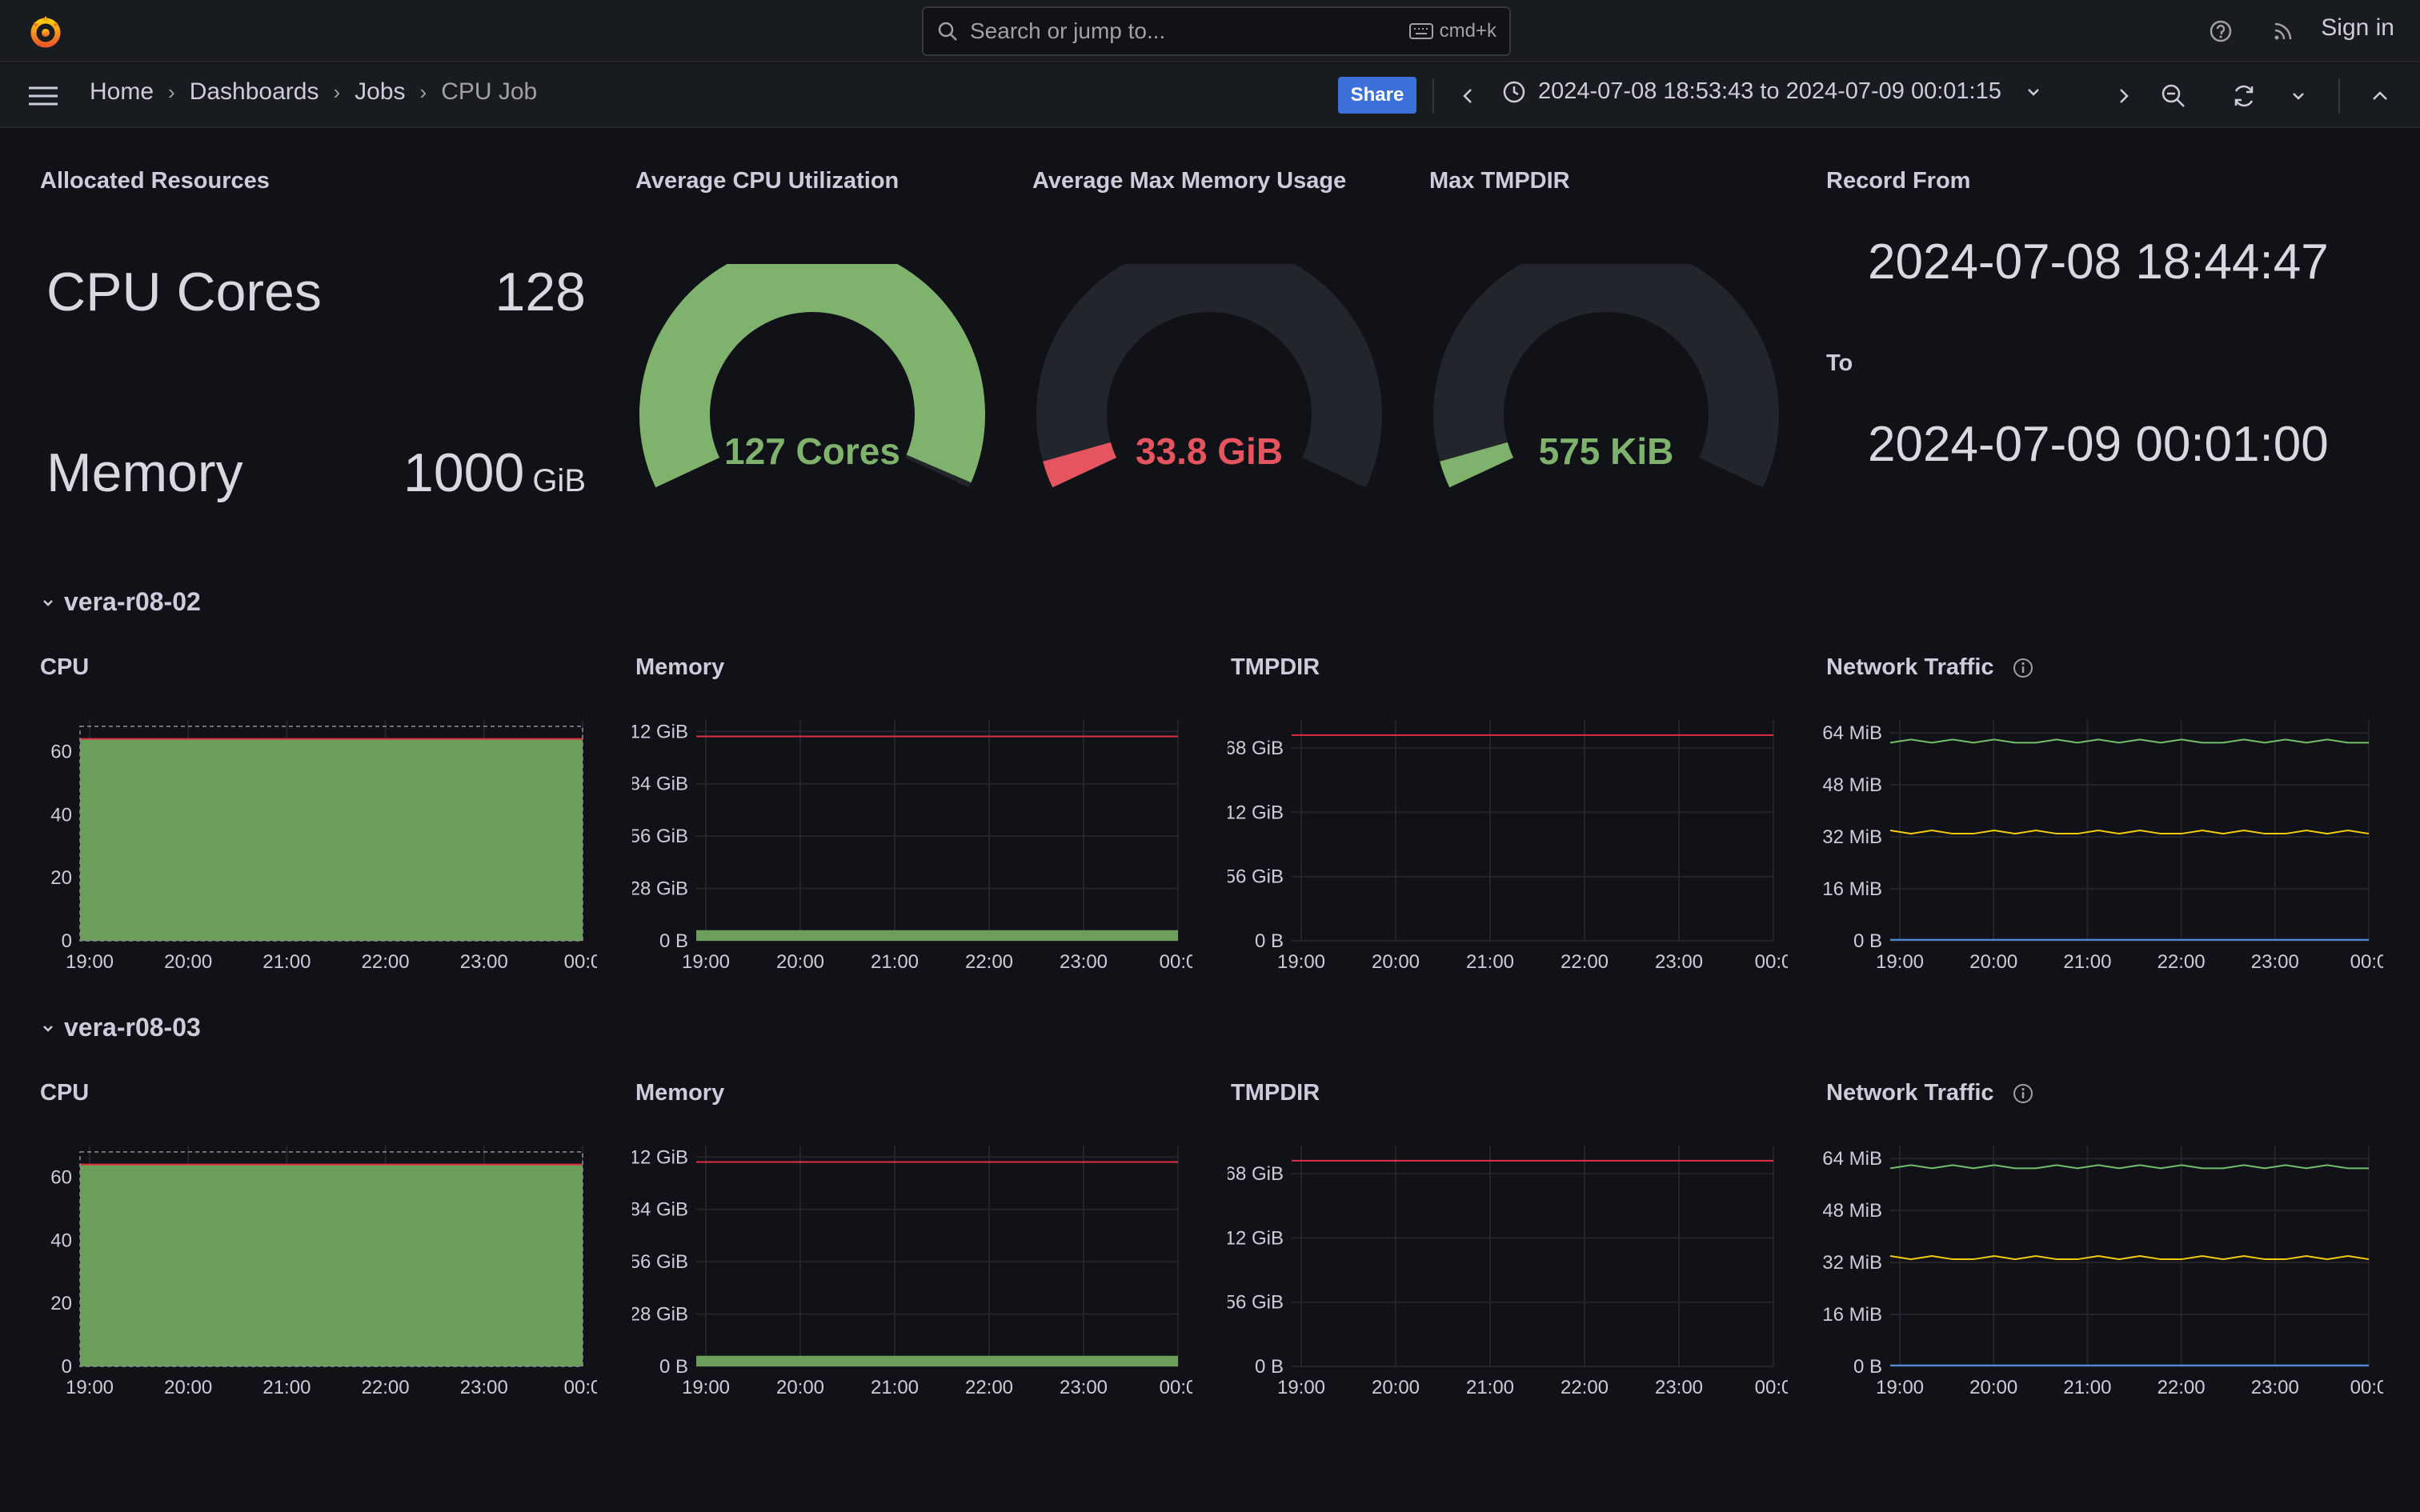  Describe the element at coordinates (254, 91) in the screenshot. I see `breadcrumb-dashboards: Dashboards` at that location.